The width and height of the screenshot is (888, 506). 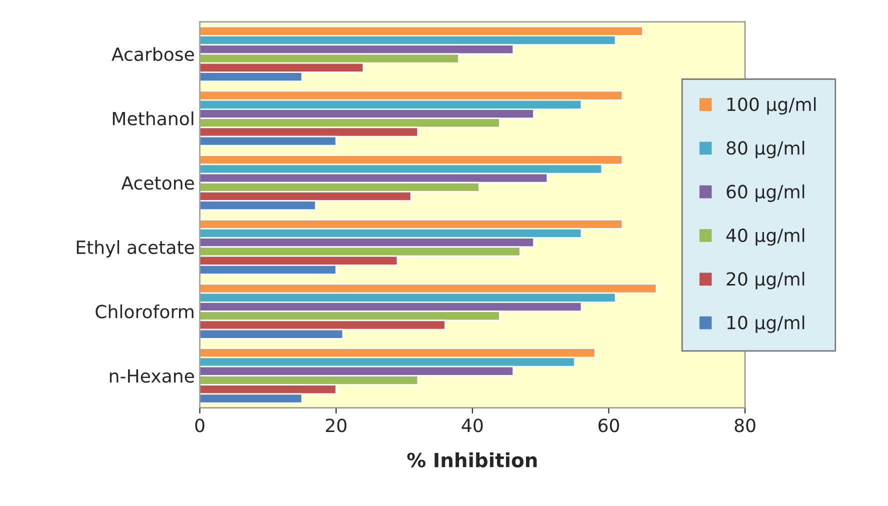 I want to click on x-tick-label: 0, so click(x=199, y=425).